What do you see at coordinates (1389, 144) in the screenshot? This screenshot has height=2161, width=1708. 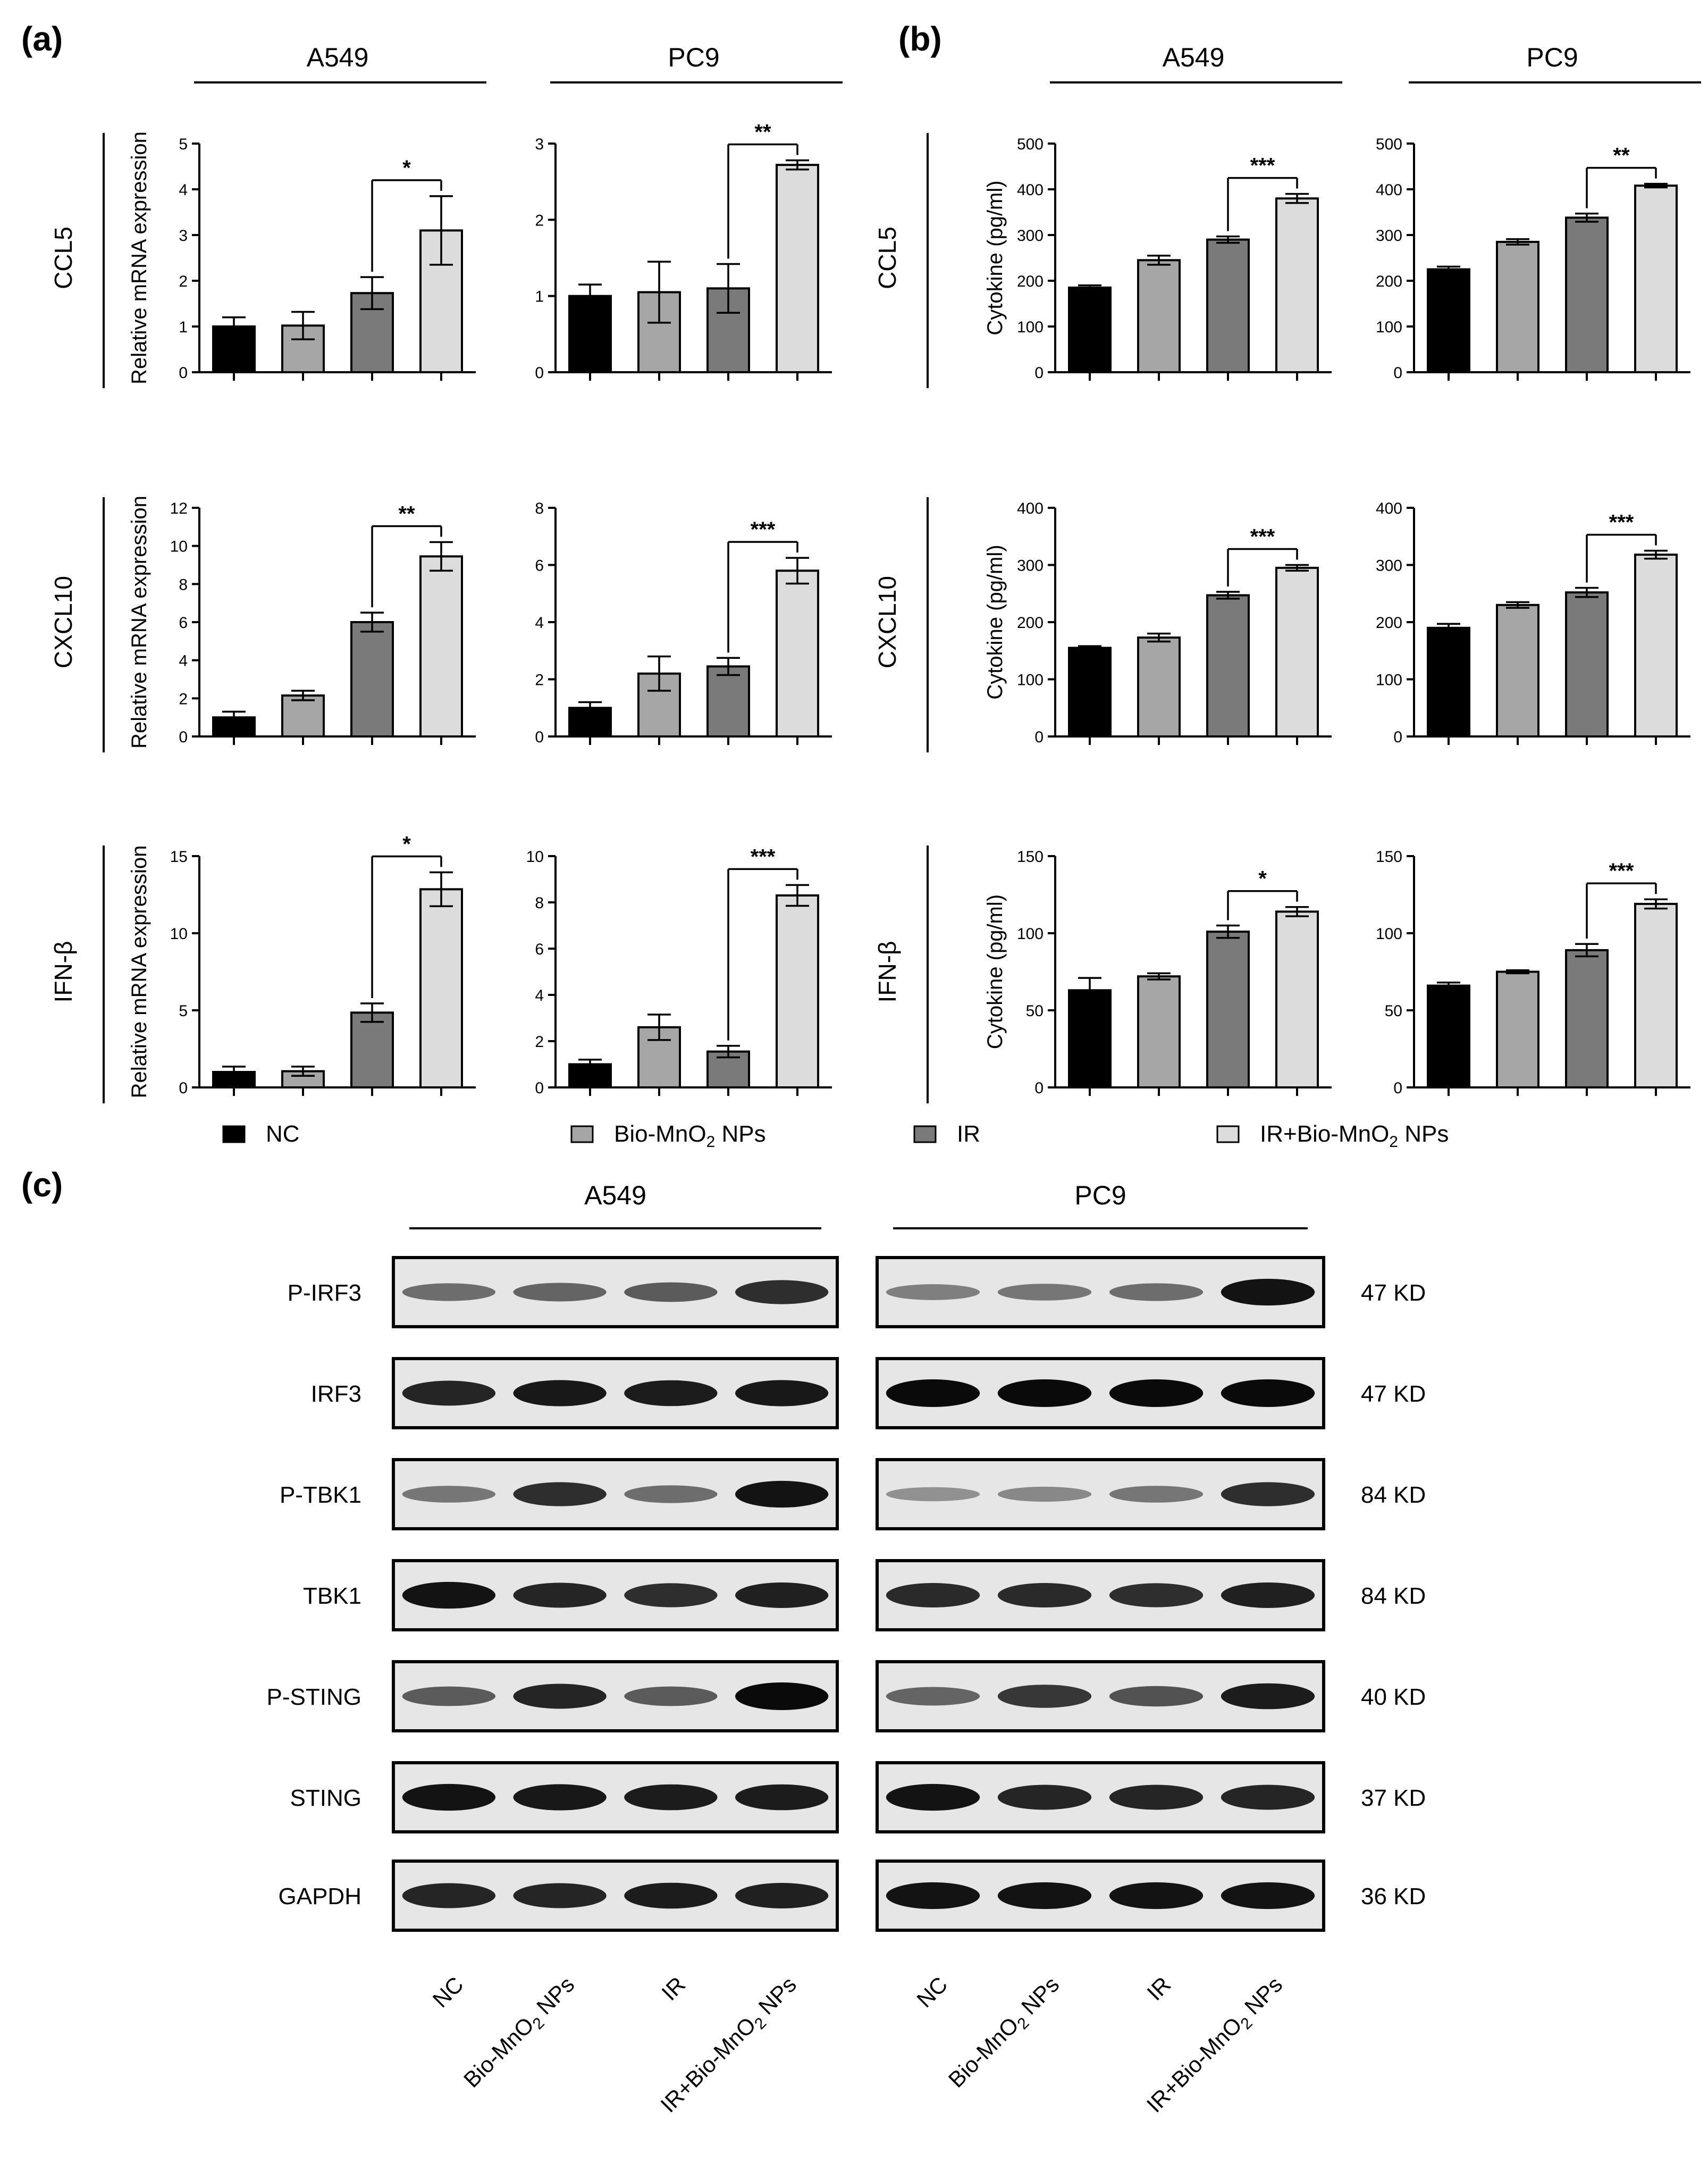 I see `y-tick-label: 500` at bounding box center [1389, 144].